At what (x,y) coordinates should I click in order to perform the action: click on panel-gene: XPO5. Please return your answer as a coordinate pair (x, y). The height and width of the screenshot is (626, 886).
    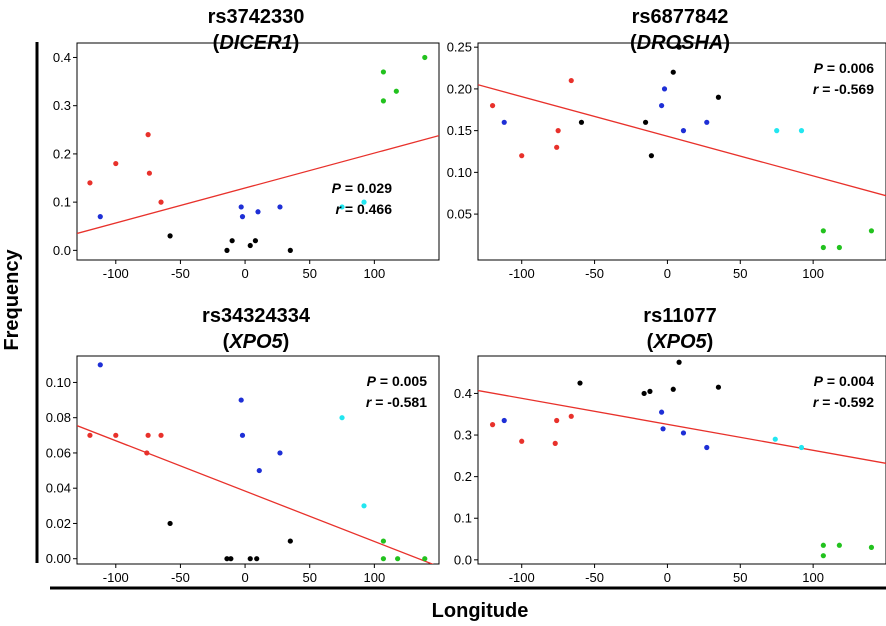
    Looking at the image, I should click on (679, 342).